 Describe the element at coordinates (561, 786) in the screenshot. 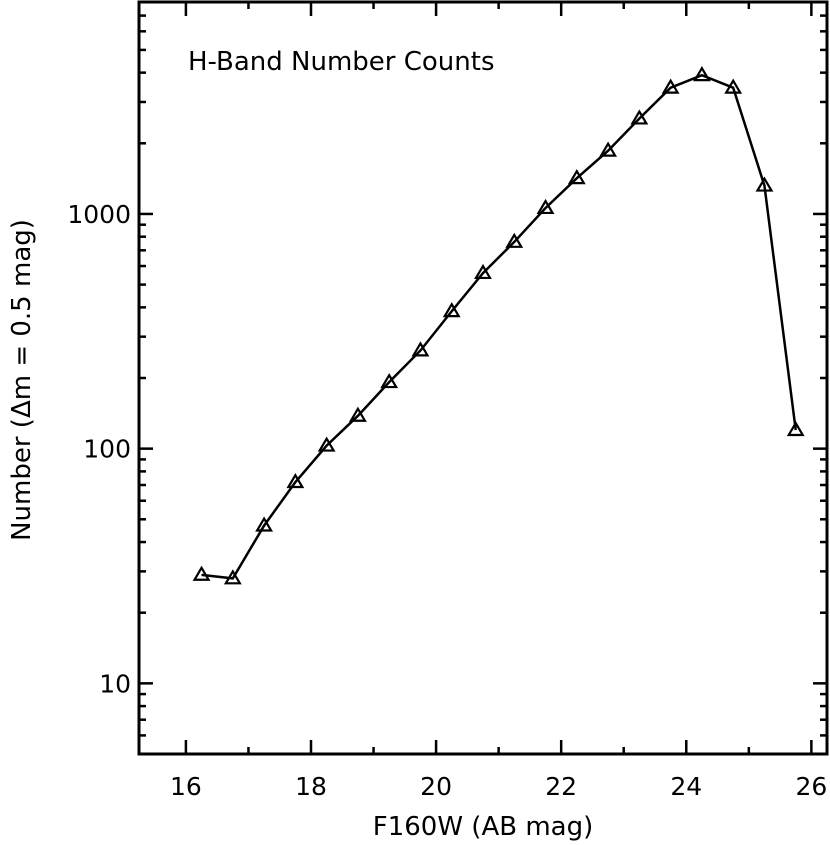

I see `x-tick-label: 22` at that location.